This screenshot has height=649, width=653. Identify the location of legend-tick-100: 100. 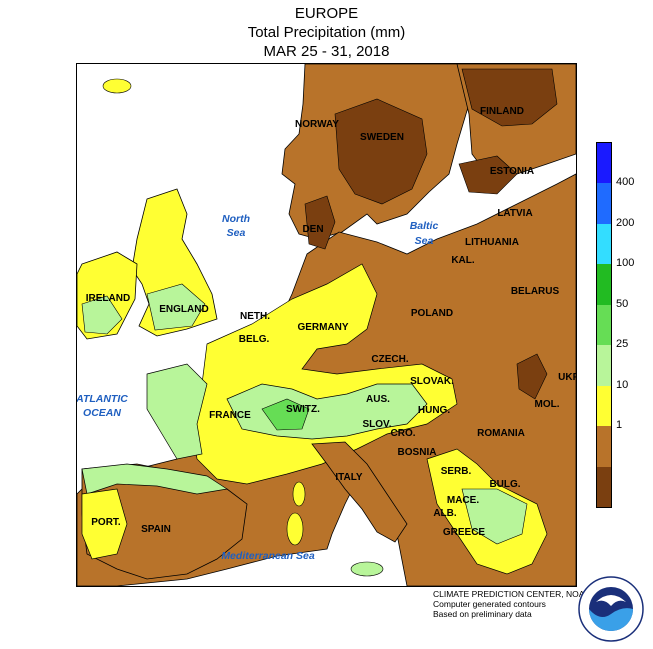
(625, 263).